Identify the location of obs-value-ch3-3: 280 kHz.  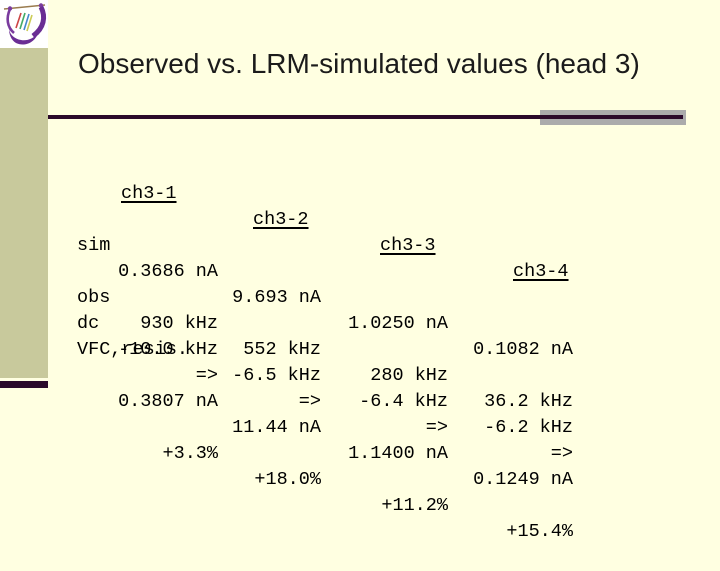
(409, 375).